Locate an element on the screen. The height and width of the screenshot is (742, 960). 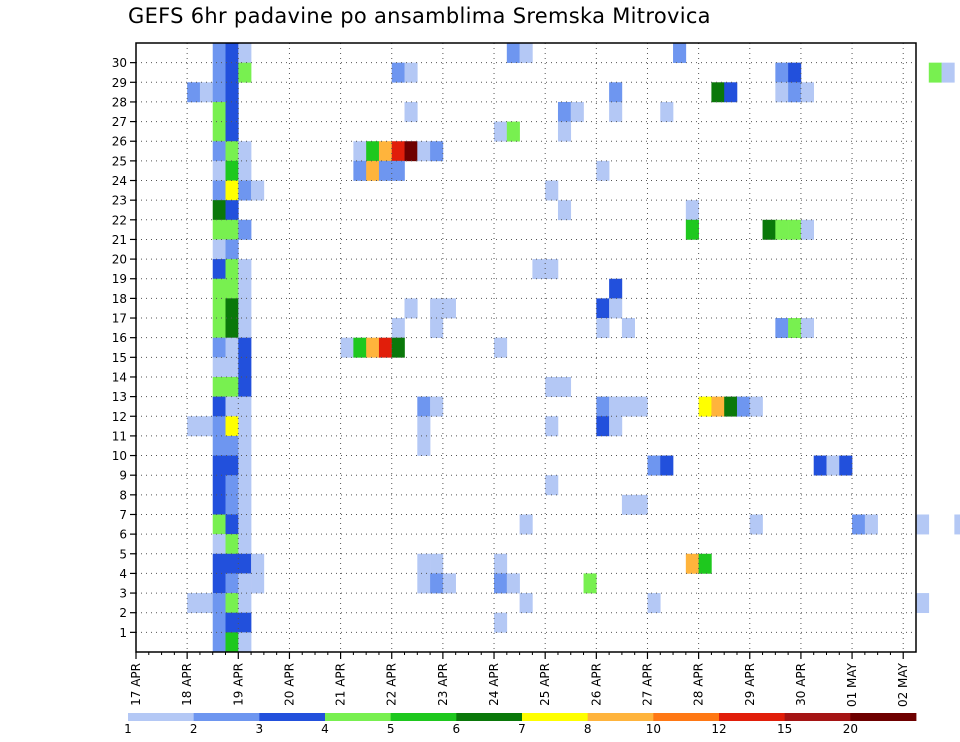
colorbar: 1 2 3 4 5 6 7 8 10 12 15 20 is located at coordinates (520, 724).